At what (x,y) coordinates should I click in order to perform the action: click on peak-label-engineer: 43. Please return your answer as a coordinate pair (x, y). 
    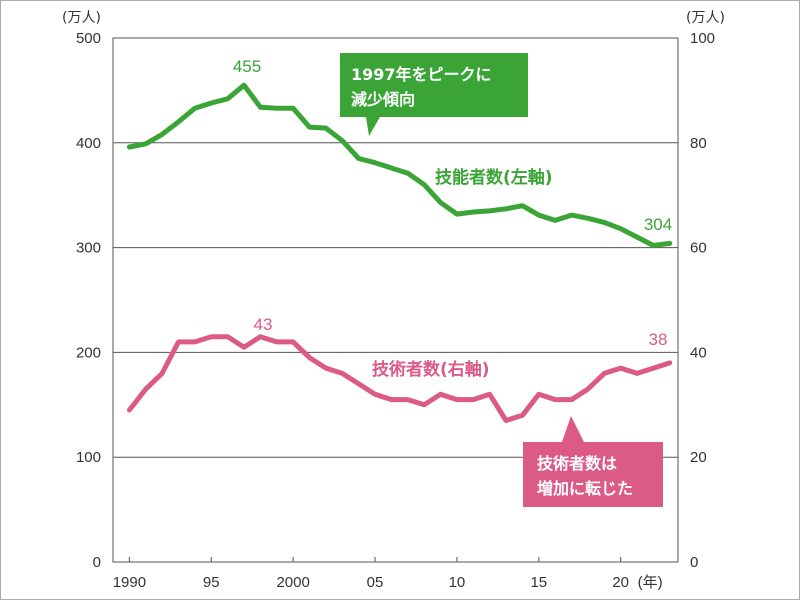
    Looking at the image, I should click on (263, 324).